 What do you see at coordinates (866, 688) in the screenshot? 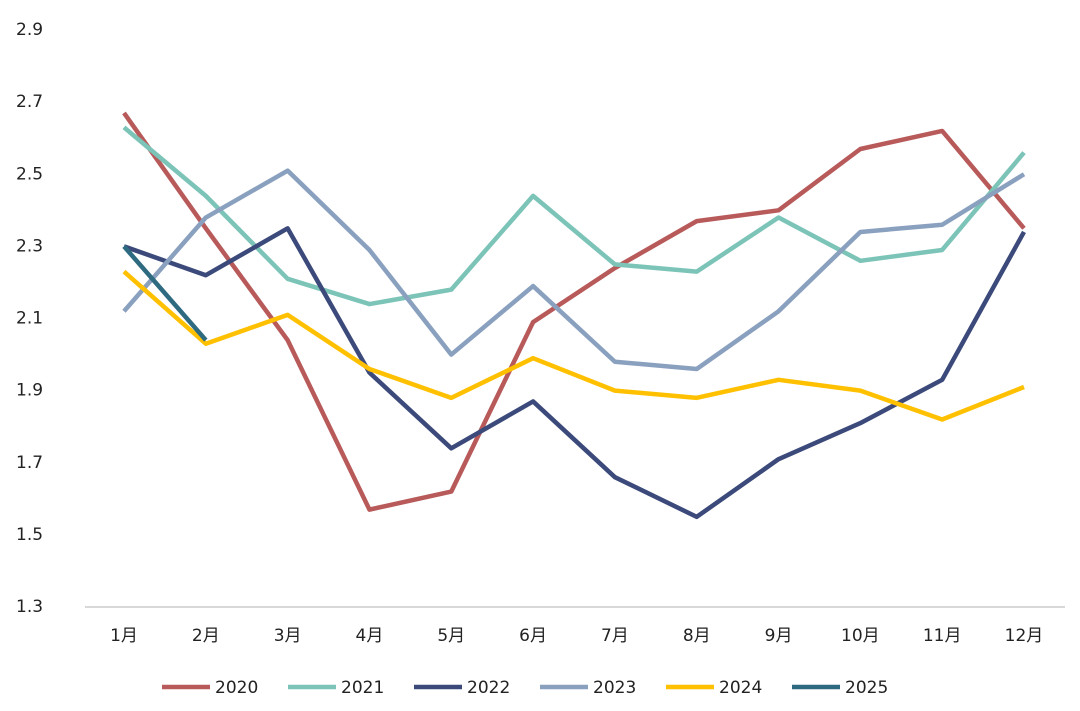
I see `legend-label: 2025` at bounding box center [866, 688].